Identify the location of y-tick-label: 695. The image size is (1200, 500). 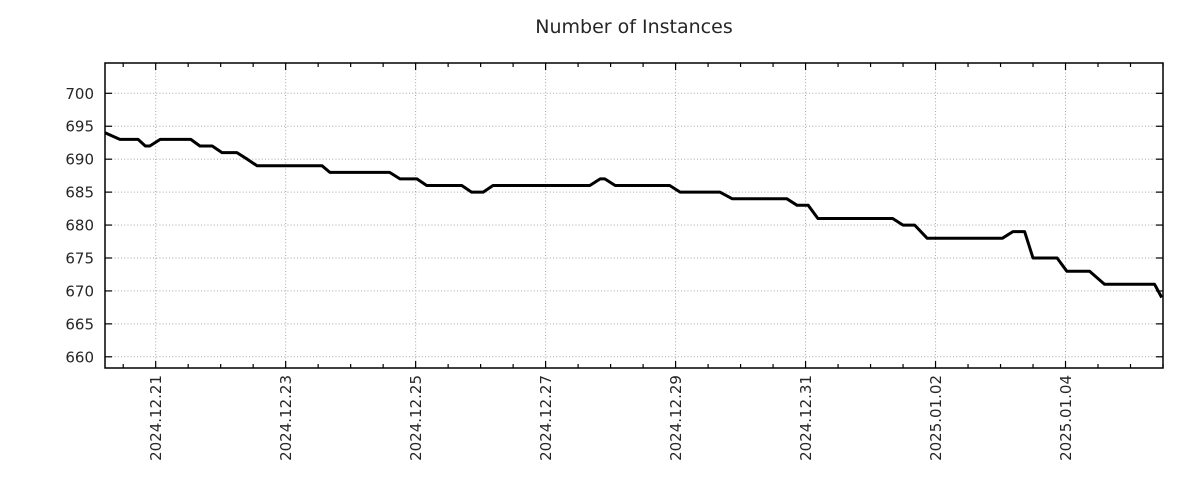
(79, 127).